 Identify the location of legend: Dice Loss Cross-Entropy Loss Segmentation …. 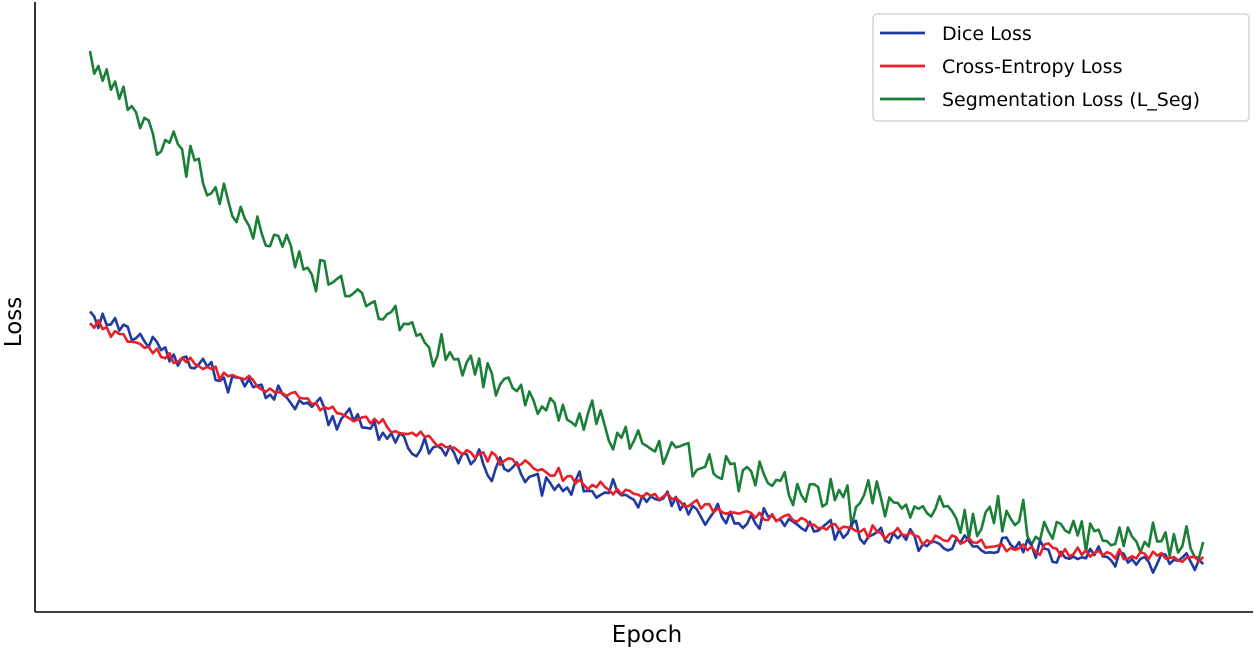
(1061, 67).